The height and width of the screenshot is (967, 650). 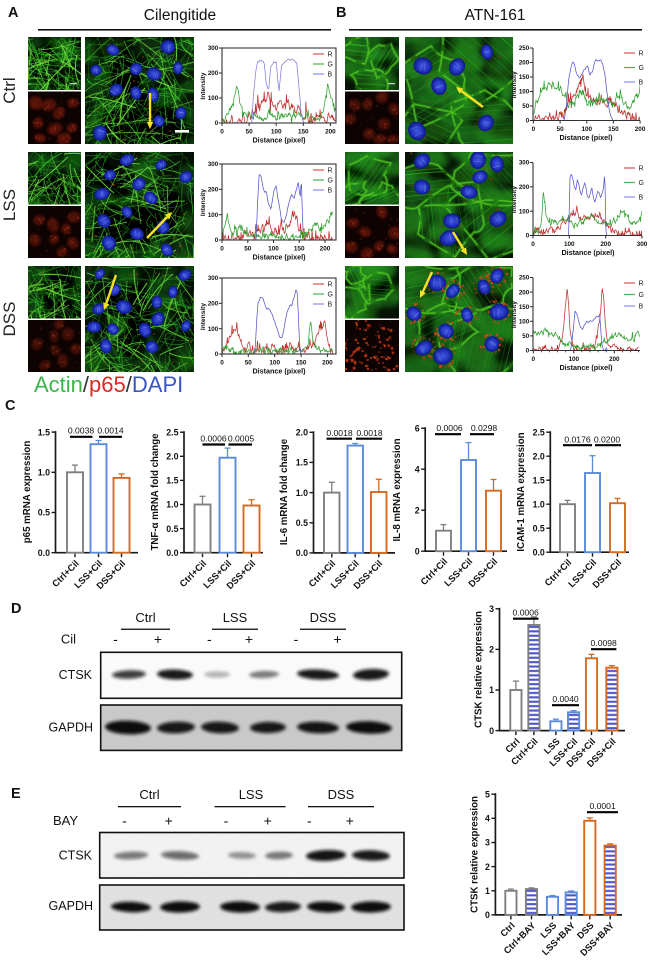 I want to click on svg-text: 0.0298, so click(x=484, y=428).